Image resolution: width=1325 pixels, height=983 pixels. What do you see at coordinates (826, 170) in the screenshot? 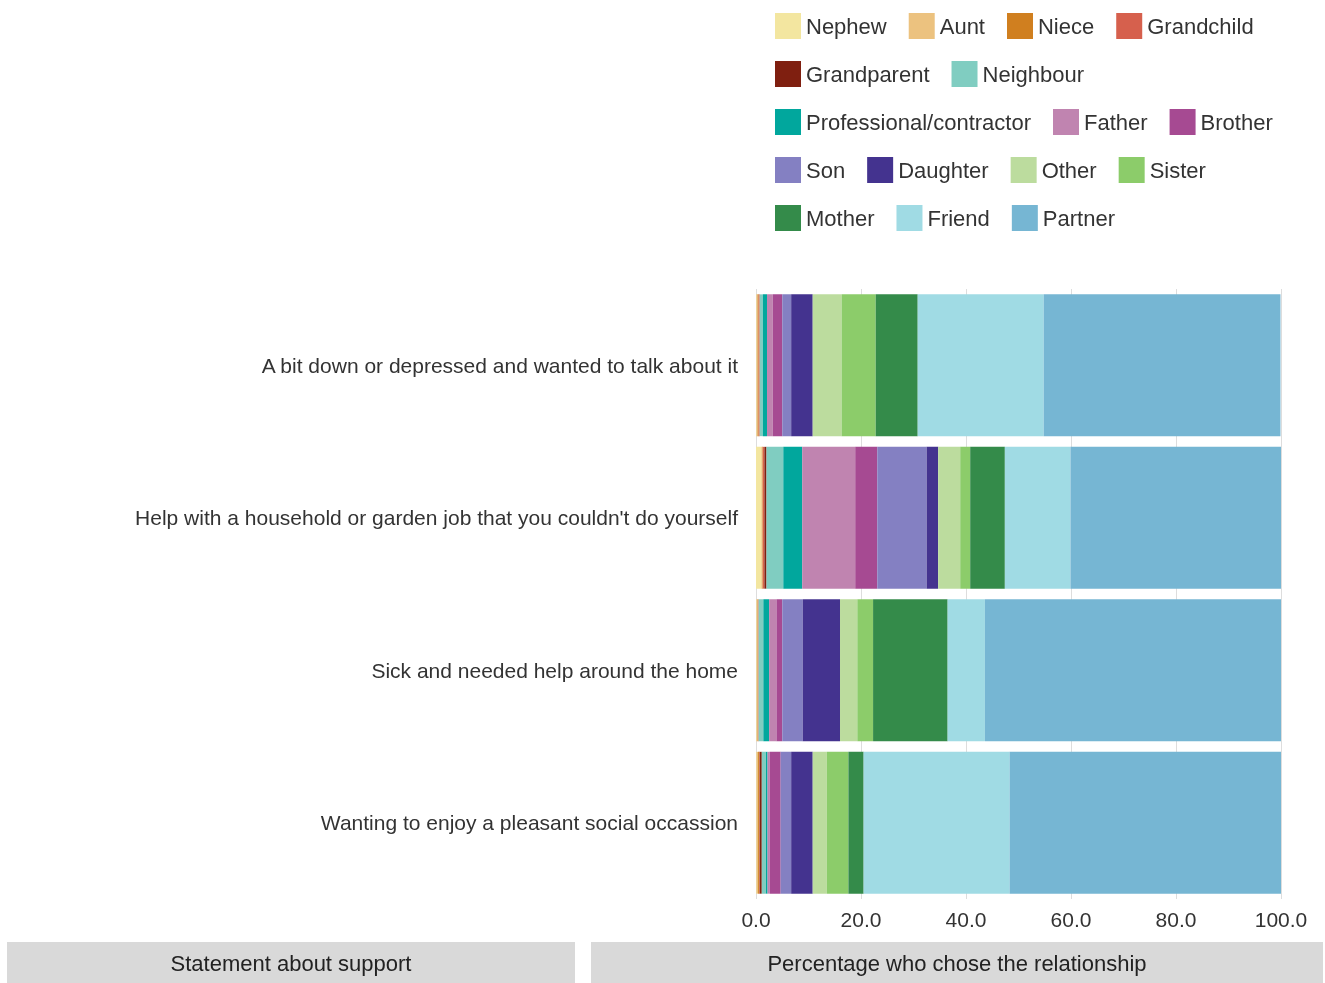
I see `legend-label: Son` at bounding box center [826, 170].